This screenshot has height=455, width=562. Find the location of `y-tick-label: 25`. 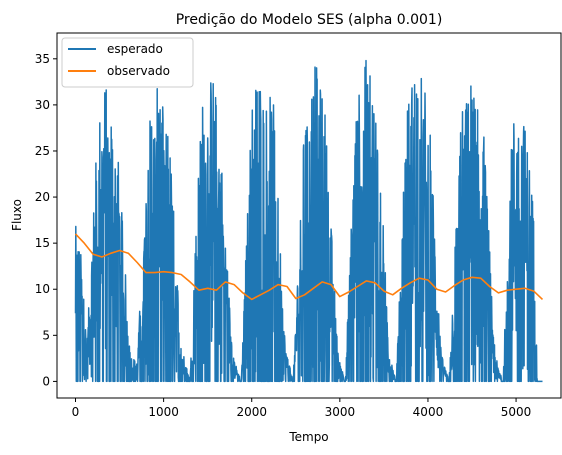

y-tick-label: 25 is located at coordinates (42, 151).